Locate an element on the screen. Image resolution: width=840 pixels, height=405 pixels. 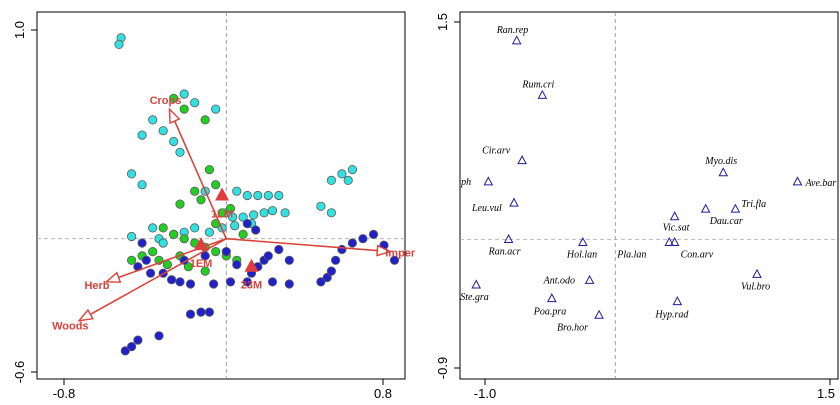
species-tri-fla: Tri.fla is located at coordinates (748, 206).